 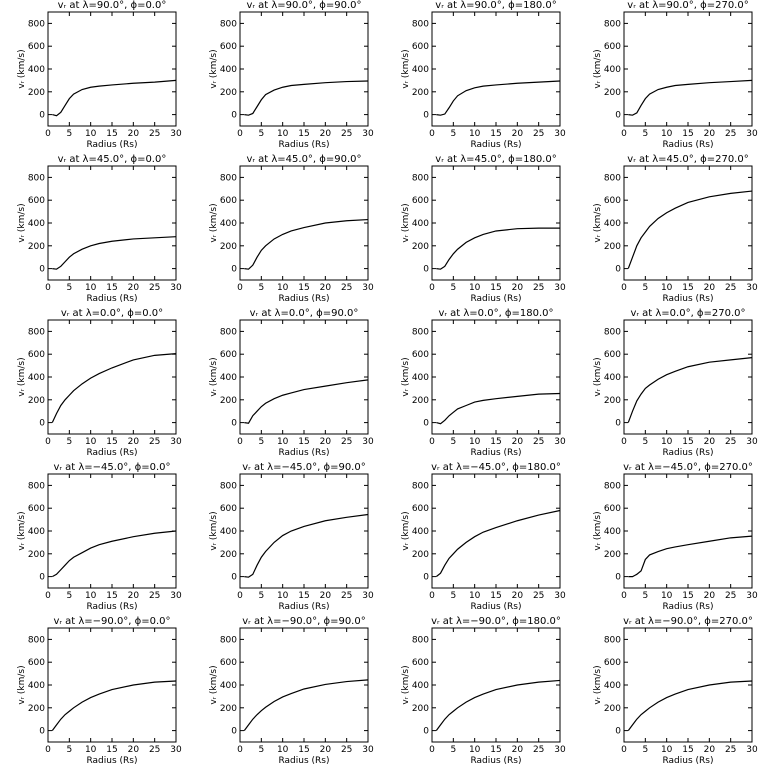 What do you see at coordinates (112, 5) in the screenshot?
I see `chart-title: vᵣ at λ=90.0°, ϕ=0.0°` at bounding box center [112, 5].